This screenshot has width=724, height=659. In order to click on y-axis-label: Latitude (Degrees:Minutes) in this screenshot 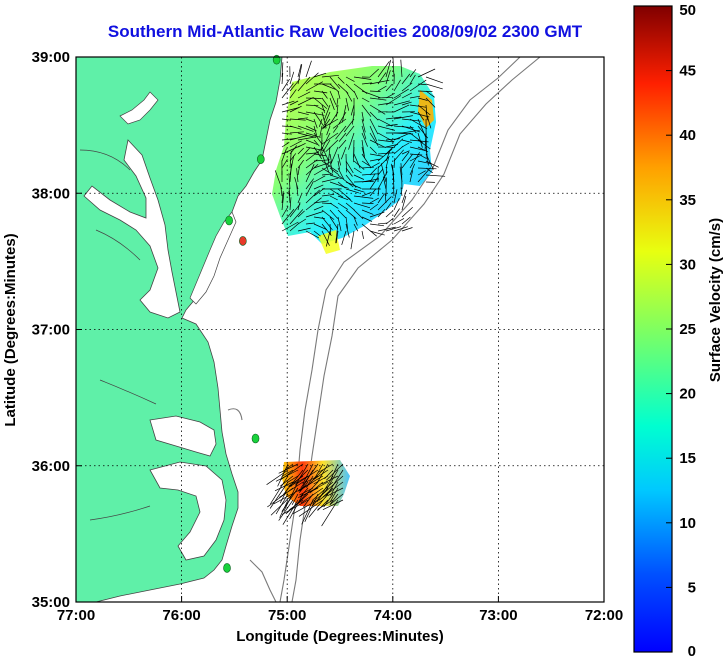, I will do `click(10, 329)`.